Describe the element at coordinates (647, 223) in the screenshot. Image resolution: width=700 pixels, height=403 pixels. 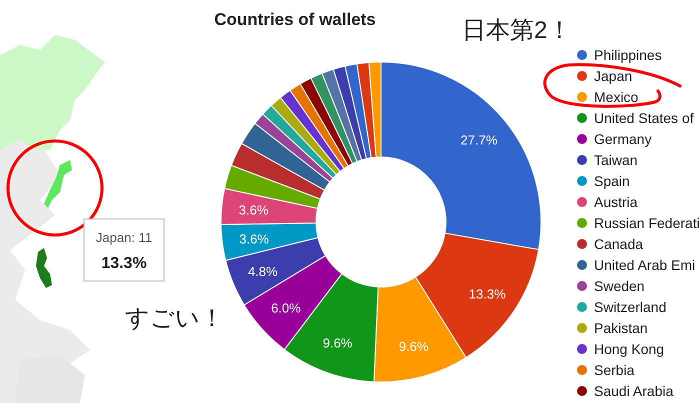
I see `legend-label: Russian Federati` at that location.